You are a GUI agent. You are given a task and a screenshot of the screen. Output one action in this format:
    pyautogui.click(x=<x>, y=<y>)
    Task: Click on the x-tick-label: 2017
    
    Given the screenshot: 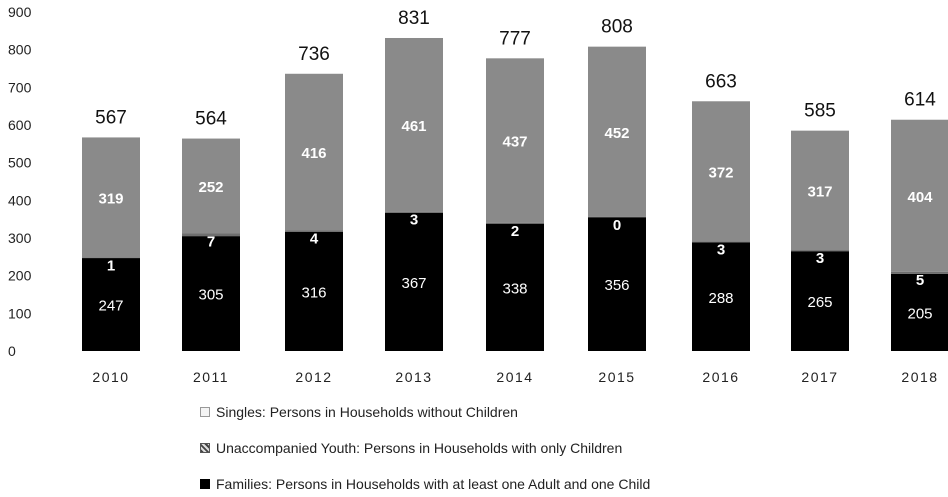 What is the action you would take?
    pyautogui.click(x=819, y=377)
    